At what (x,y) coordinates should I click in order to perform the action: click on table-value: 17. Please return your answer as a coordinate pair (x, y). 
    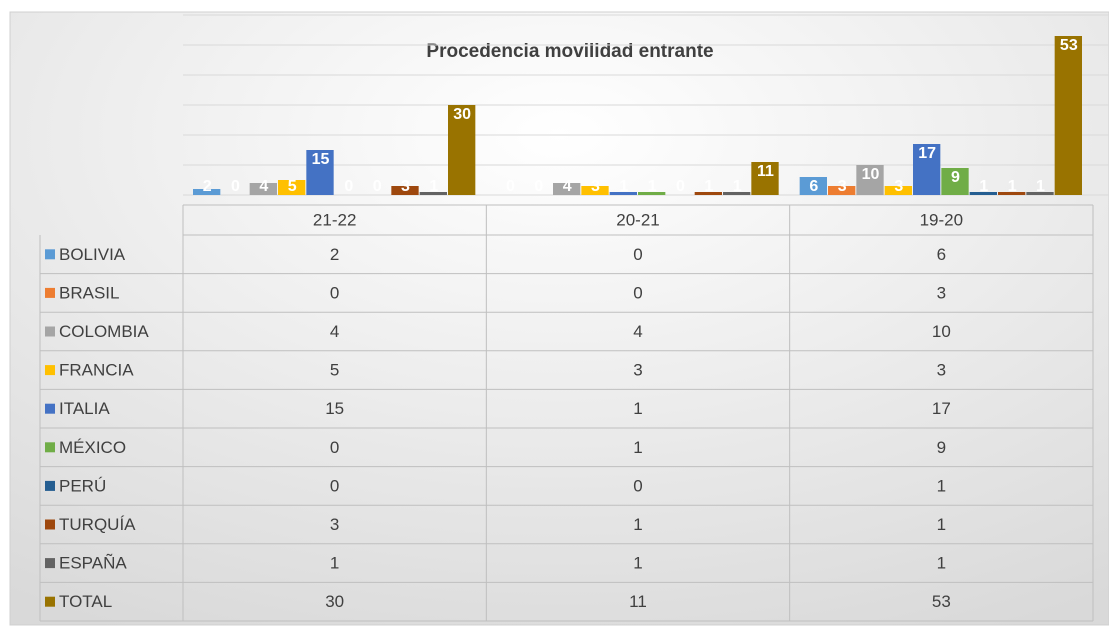
    Looking at the image, I should click on (941, 408).